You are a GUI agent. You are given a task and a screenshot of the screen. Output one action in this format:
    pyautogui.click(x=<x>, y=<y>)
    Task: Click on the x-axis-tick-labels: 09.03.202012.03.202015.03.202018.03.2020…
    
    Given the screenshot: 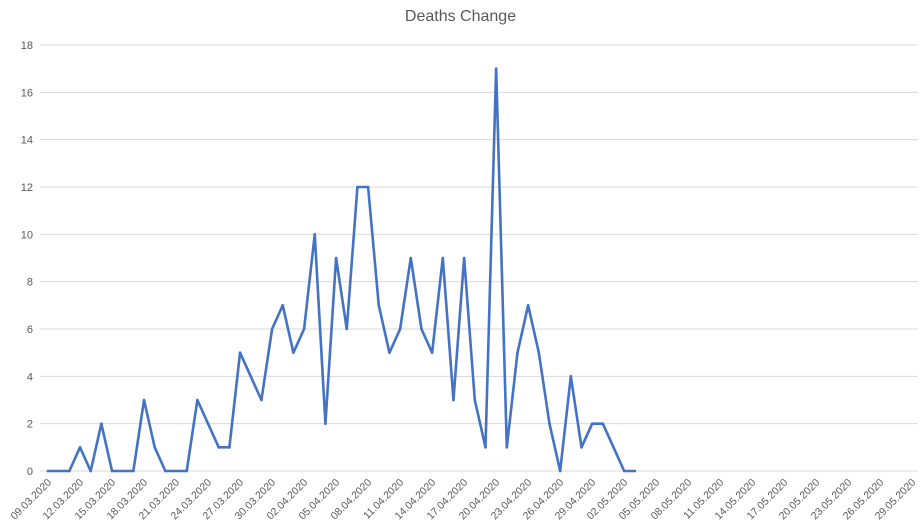 What is the action you would take?
    pyautogui.click(x=463, y=500)
    